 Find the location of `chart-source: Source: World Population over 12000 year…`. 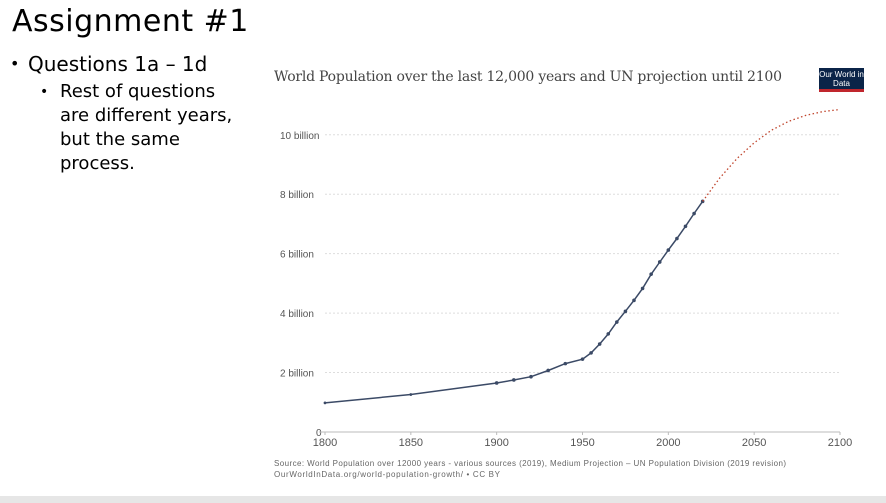

chart-source: Source: World Population over 12000 year… is located at coordinates (530, 463).